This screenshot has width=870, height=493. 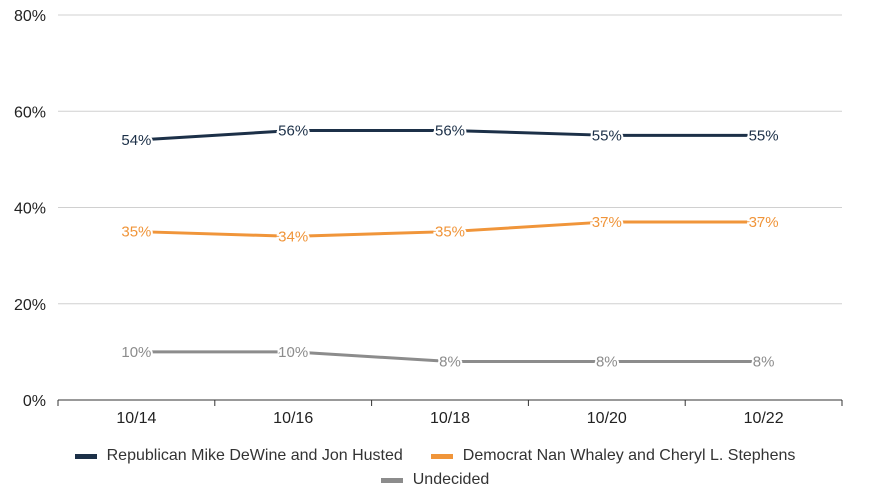 I want to click on legend-label-undecided: Undecided, so click(x=451, y=479).